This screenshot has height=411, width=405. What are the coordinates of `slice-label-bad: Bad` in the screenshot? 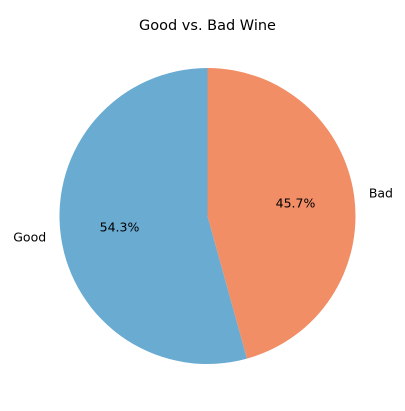 It's located at (381, 193).